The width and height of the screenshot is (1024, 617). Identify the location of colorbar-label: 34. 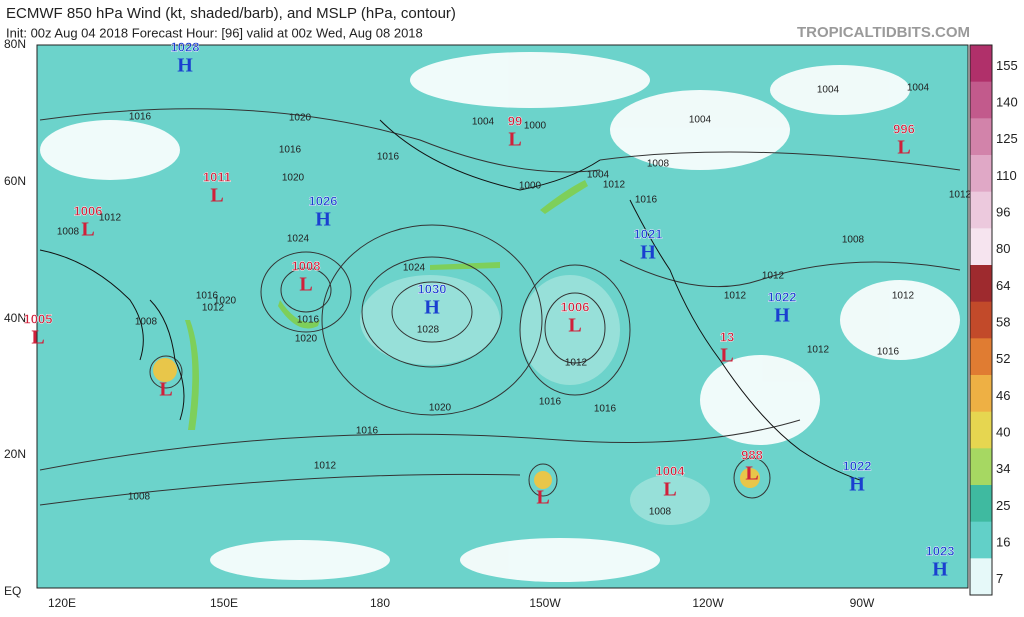
(1003, 468).